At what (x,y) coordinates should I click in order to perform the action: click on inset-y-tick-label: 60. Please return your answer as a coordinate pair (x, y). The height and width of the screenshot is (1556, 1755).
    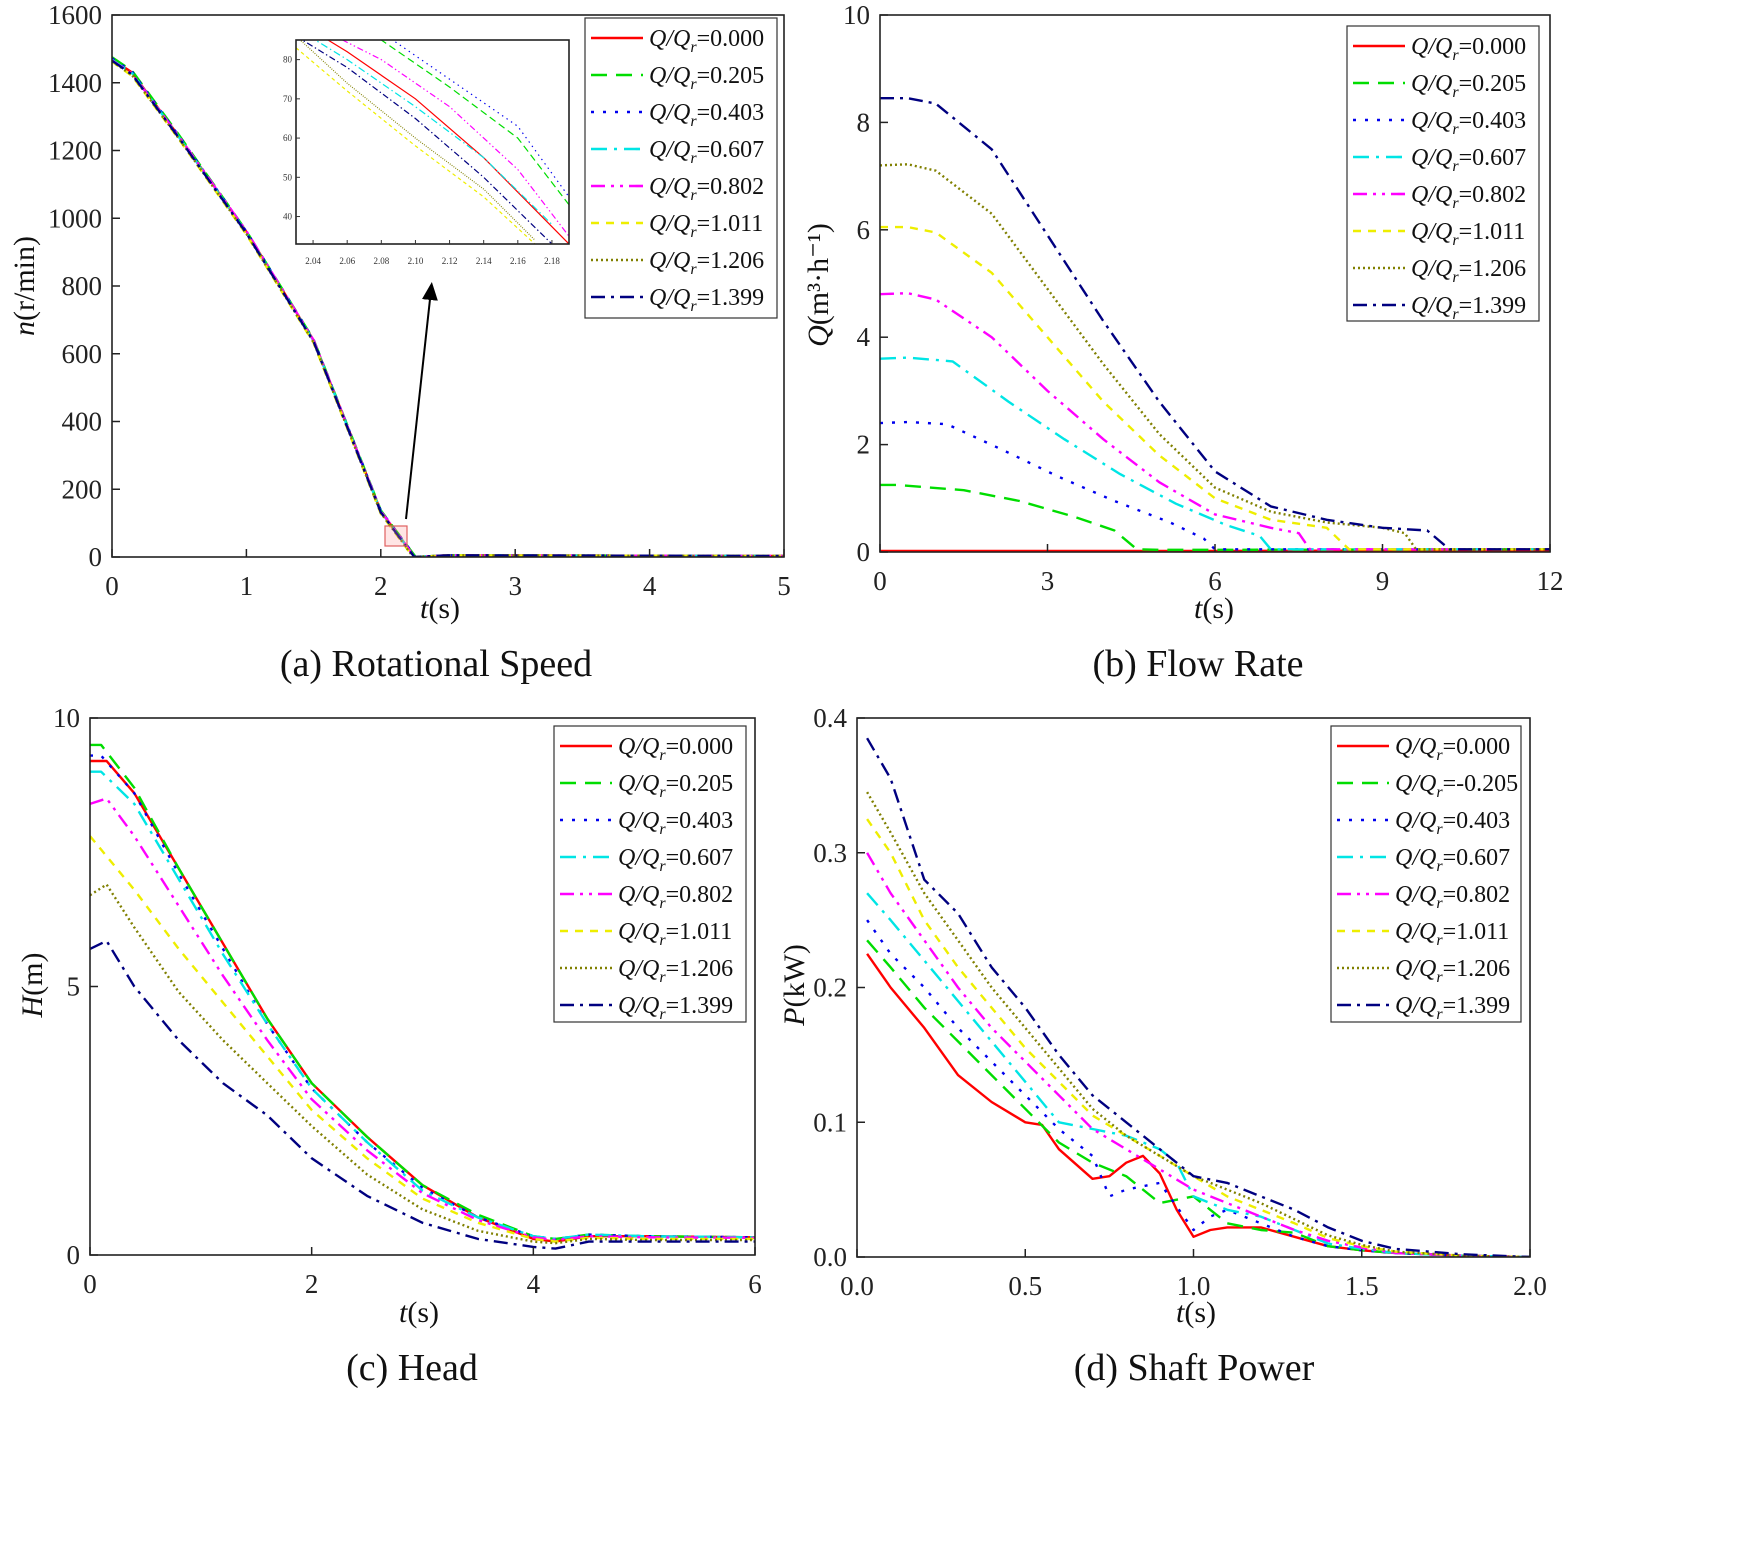
    Looking at the image, I should click on (288, 138).